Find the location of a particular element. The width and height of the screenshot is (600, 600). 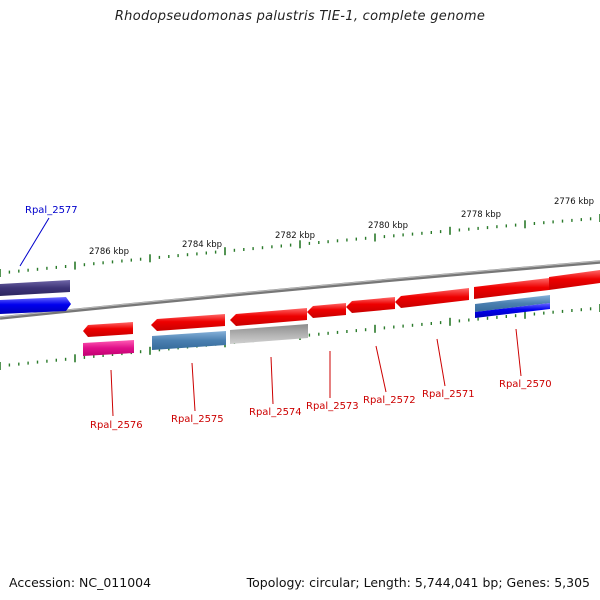

scale-label-2778: 2778 kbp is located at coordinates (481, 215).